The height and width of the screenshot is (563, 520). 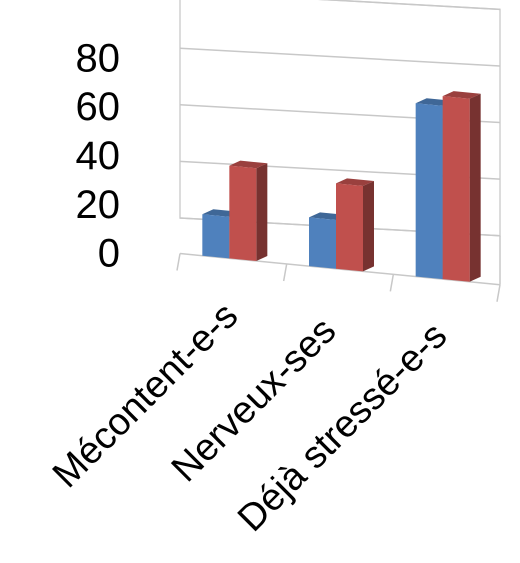 I want to click on y-tick-label: 40, so click(x=98, y=156).